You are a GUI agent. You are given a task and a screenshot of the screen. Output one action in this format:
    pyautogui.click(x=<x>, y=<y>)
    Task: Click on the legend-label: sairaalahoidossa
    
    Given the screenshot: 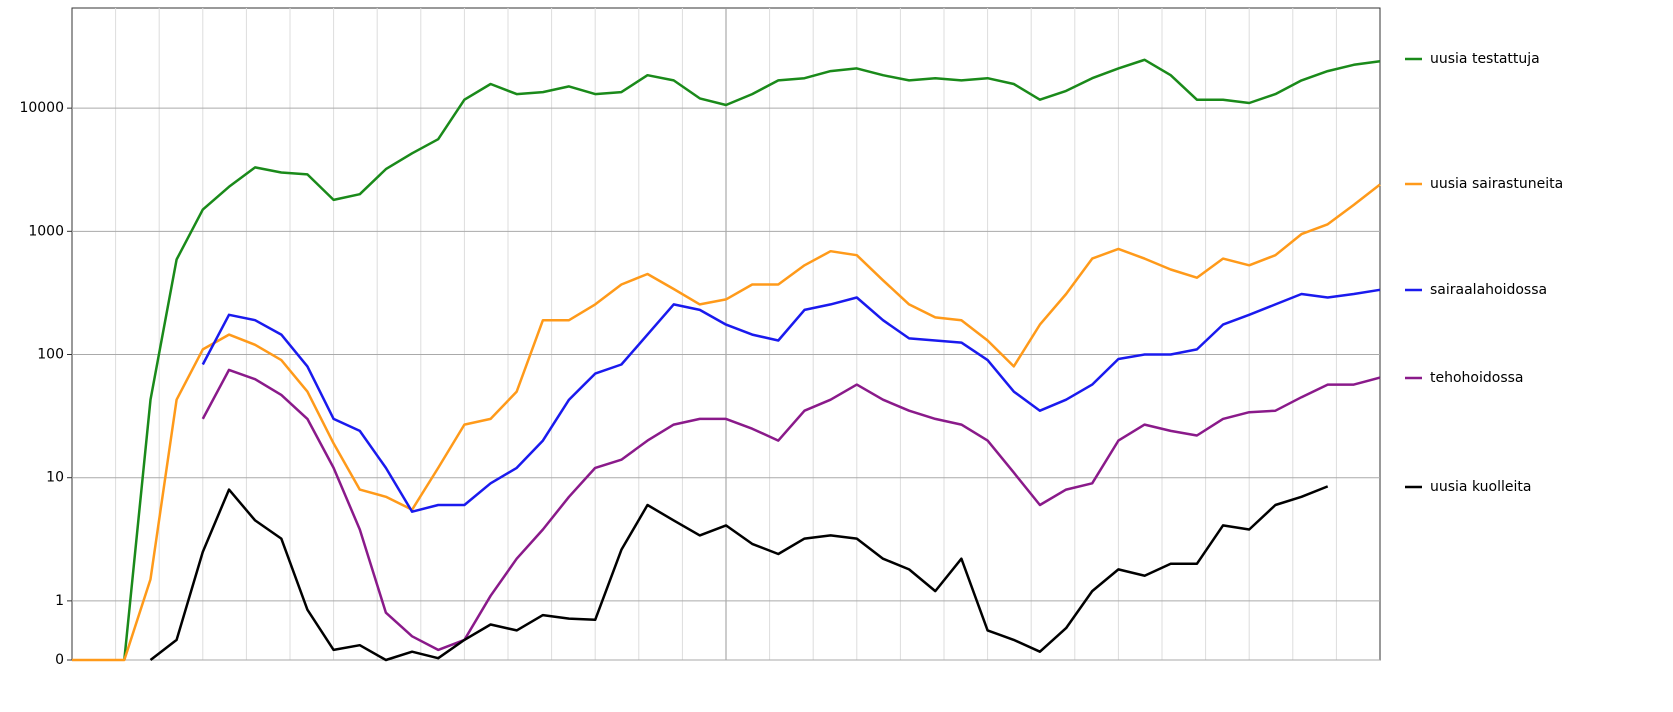 What is the action you would take?
    pyautogui.click(x=1488, y=290)
    